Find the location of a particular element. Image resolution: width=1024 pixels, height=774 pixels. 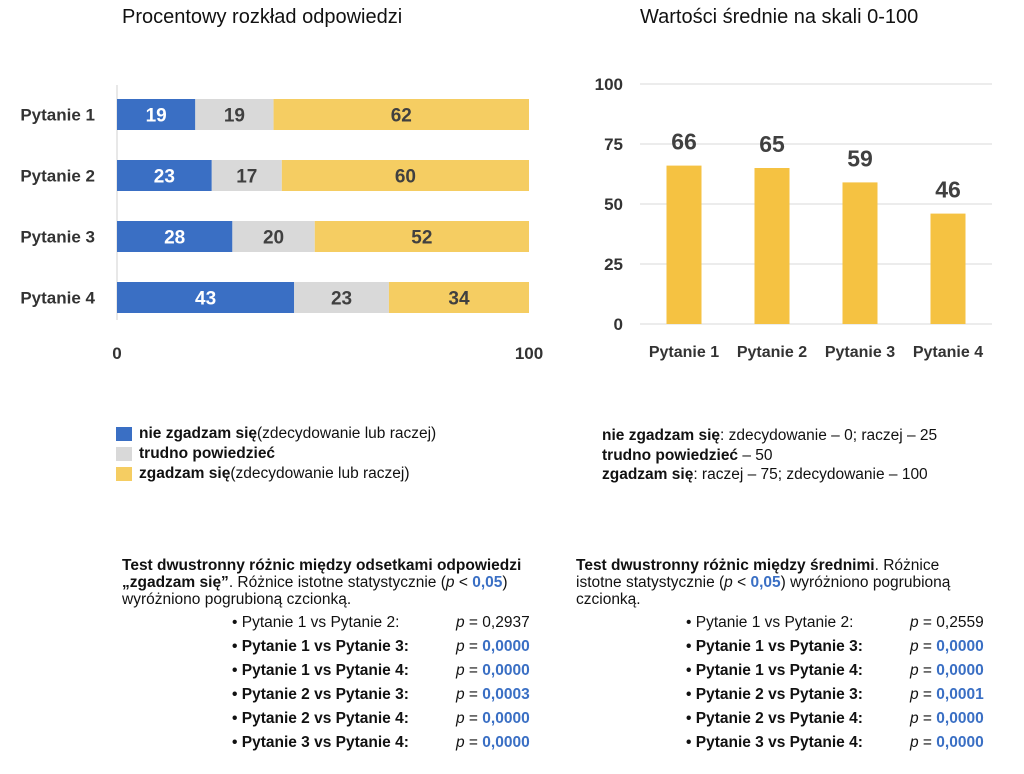

pvalue-row: • Pytanie 2 vs Pytanie 3: p = 0,0003 is located at coordinates (397, 698).